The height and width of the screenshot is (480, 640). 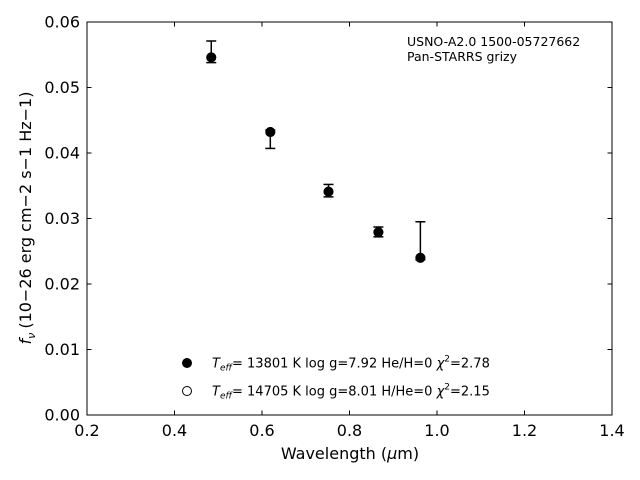 I want to click on y-tick-label: 0.06, so click(x=62, y=22).